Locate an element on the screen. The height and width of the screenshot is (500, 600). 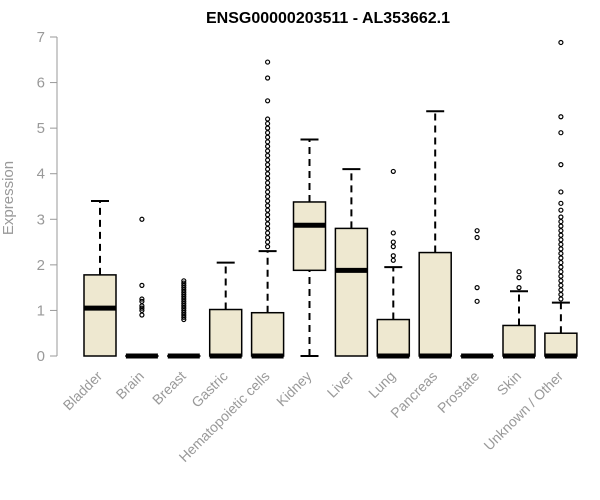
y-tick-label: 0 is located at coordinates (41, 356).